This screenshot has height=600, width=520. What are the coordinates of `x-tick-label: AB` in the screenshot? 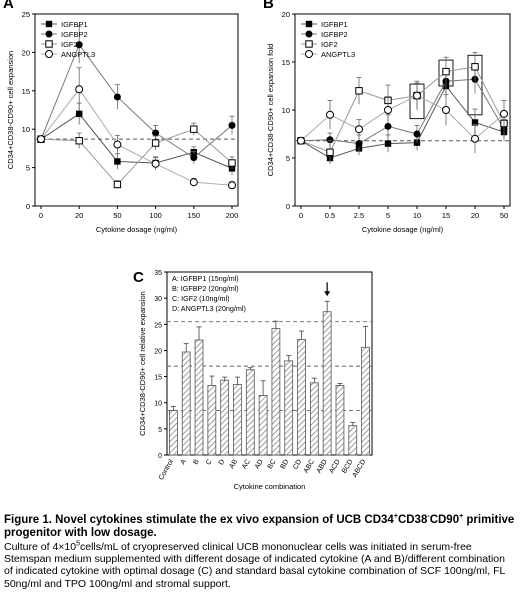 It's located at (233, 464).